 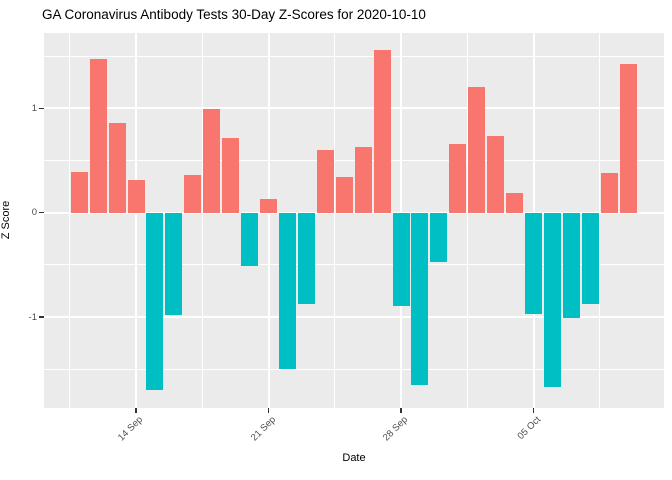 I want to click on x-tick-label: 21 Sep, so click(x=263, y=429).